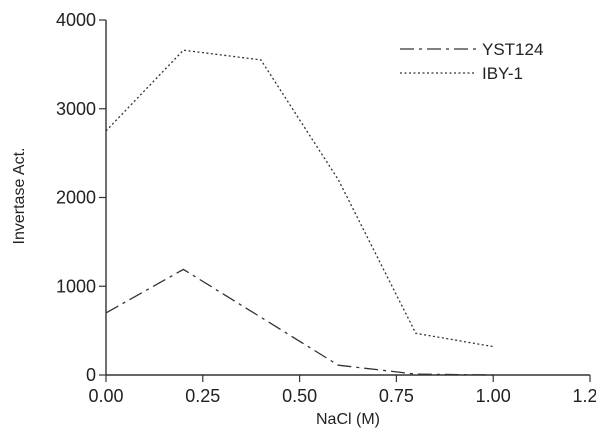 The image size is (596, 432). What do you see at coordinates (396, 396) in the screenshot?
I see `x-tick-label: 0.75` at bounding box center [396, 396].